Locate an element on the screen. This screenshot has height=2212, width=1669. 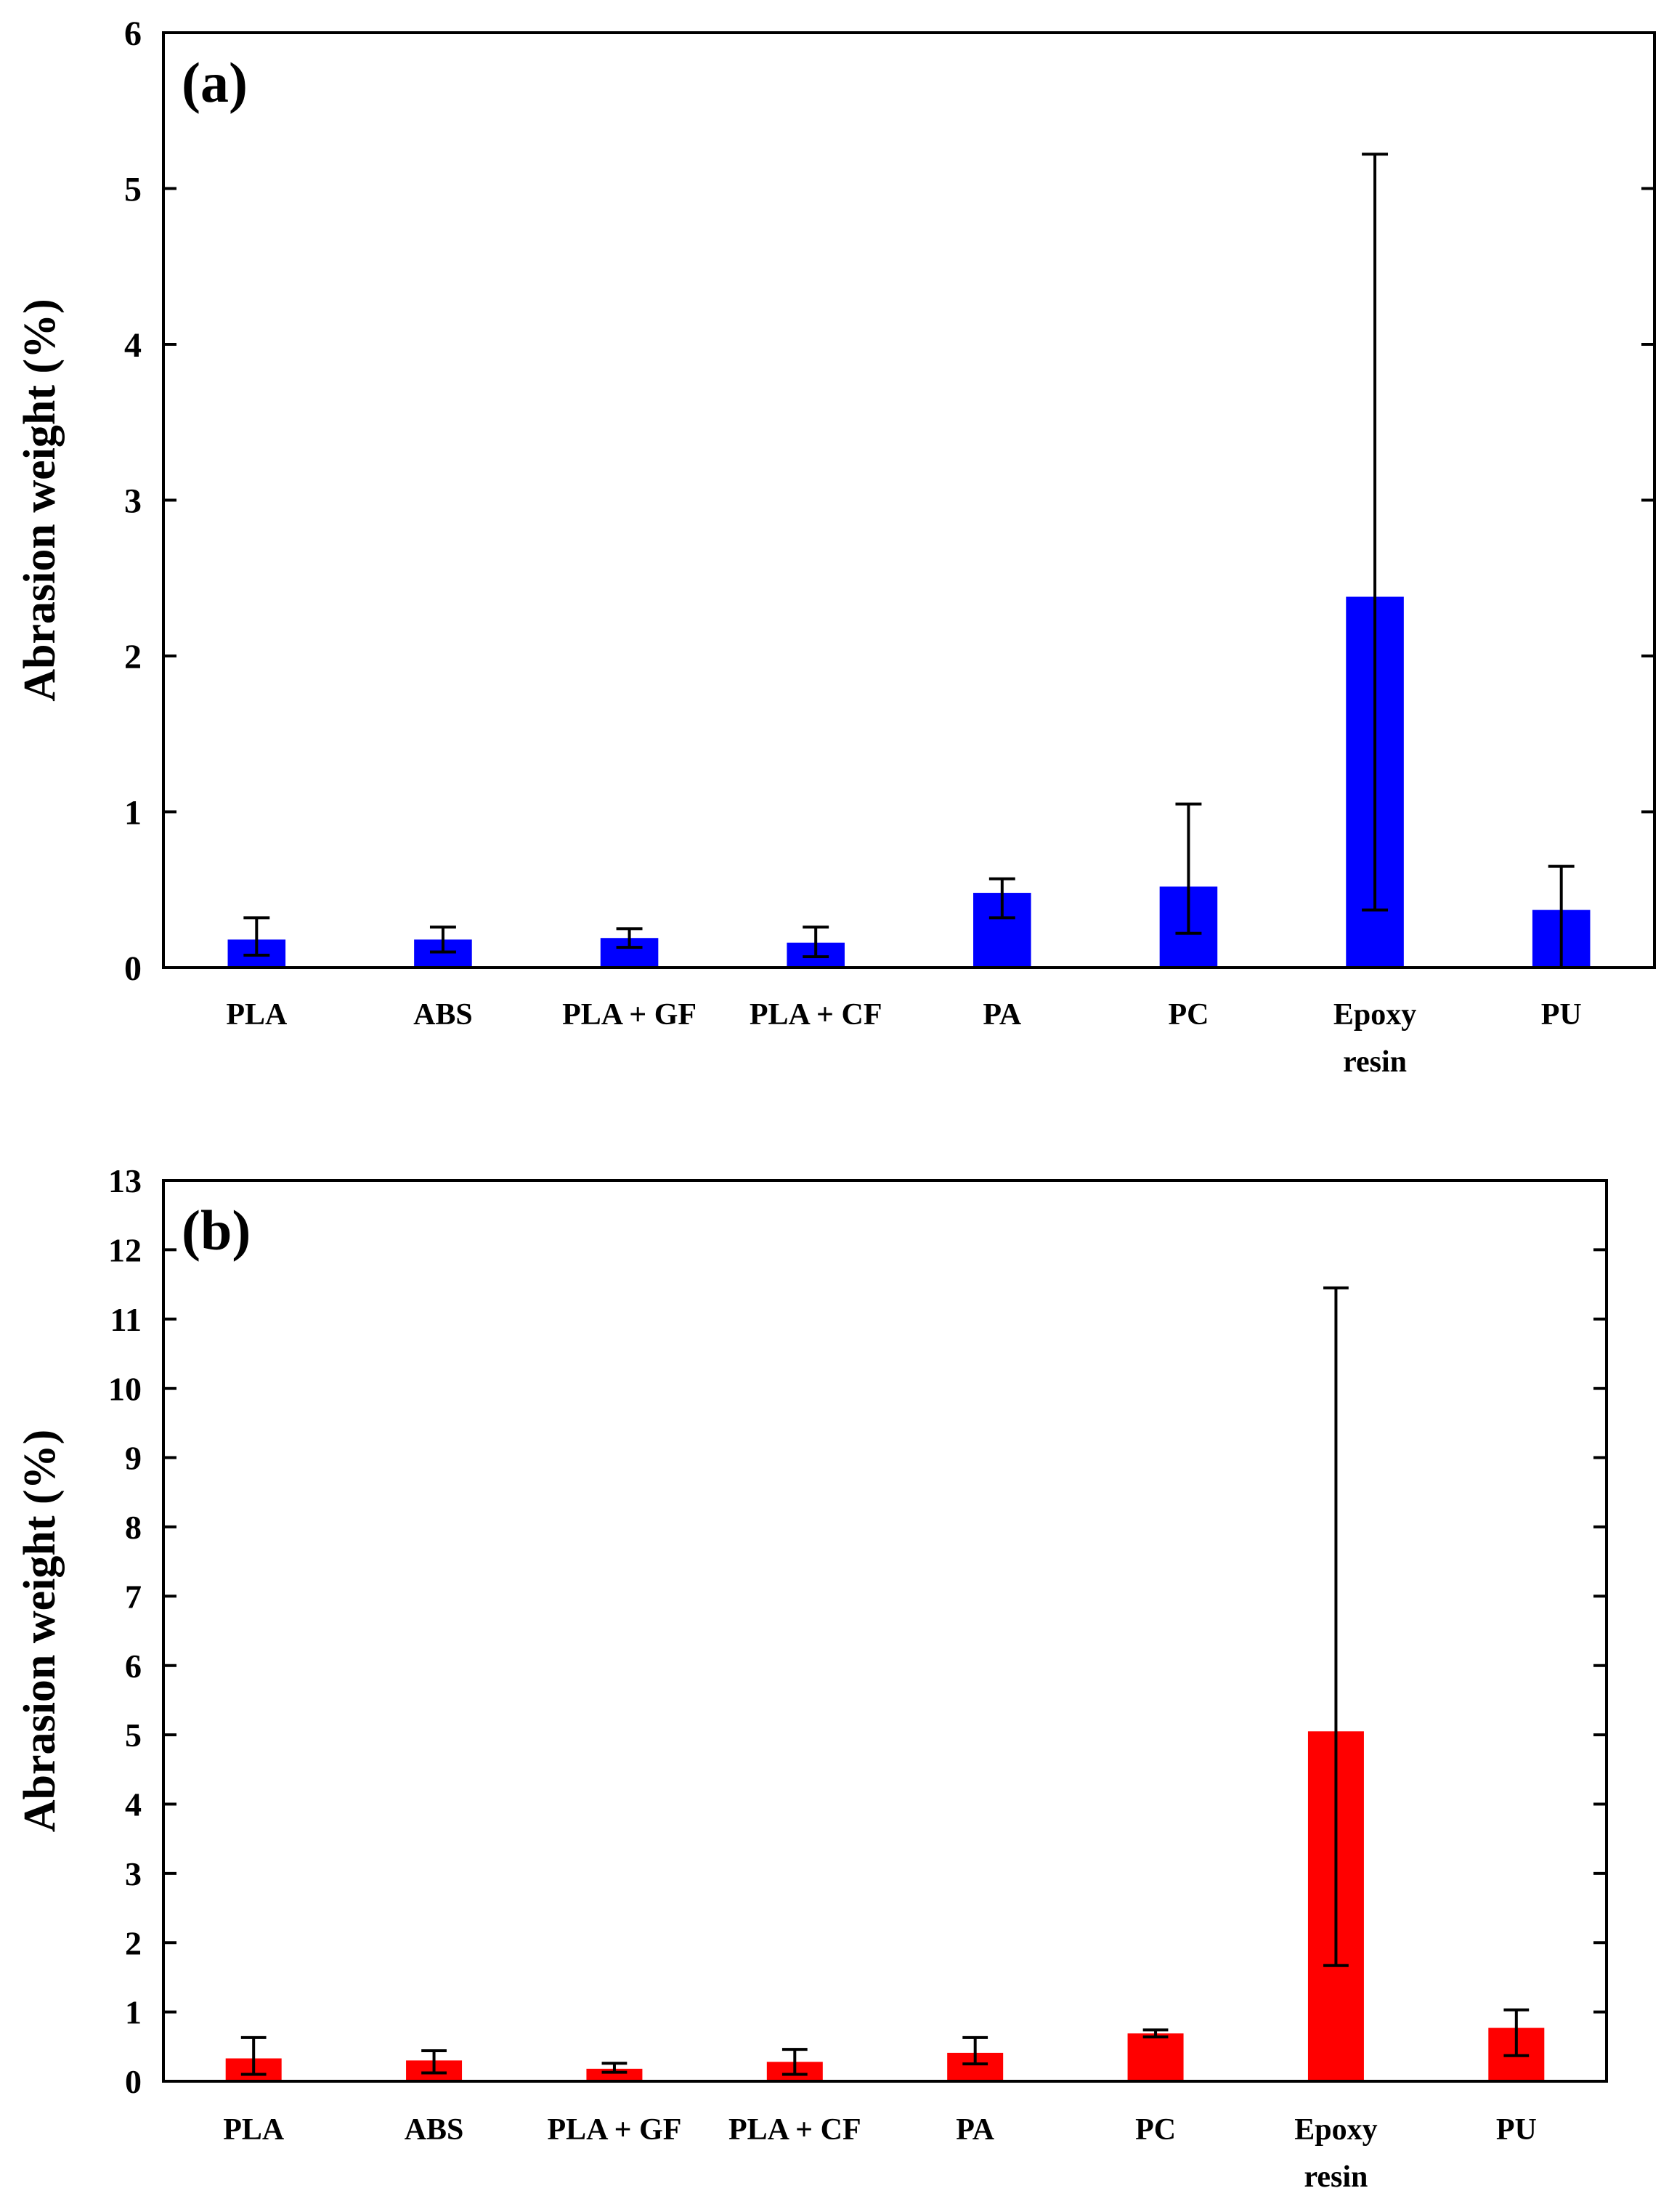
y-tick-label: 10 is located at coordinates (125, 1388).